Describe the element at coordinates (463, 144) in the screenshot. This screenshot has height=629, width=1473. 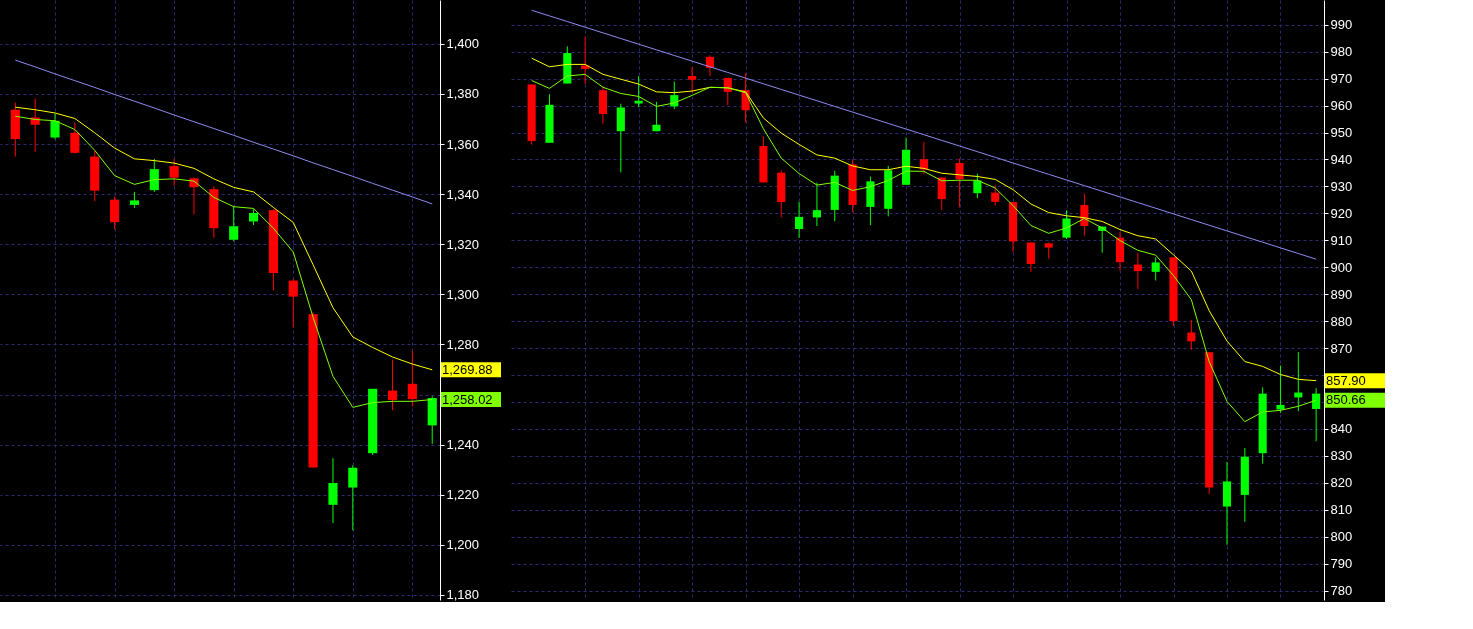
I see `y-tick-label: 1,360` at that location.